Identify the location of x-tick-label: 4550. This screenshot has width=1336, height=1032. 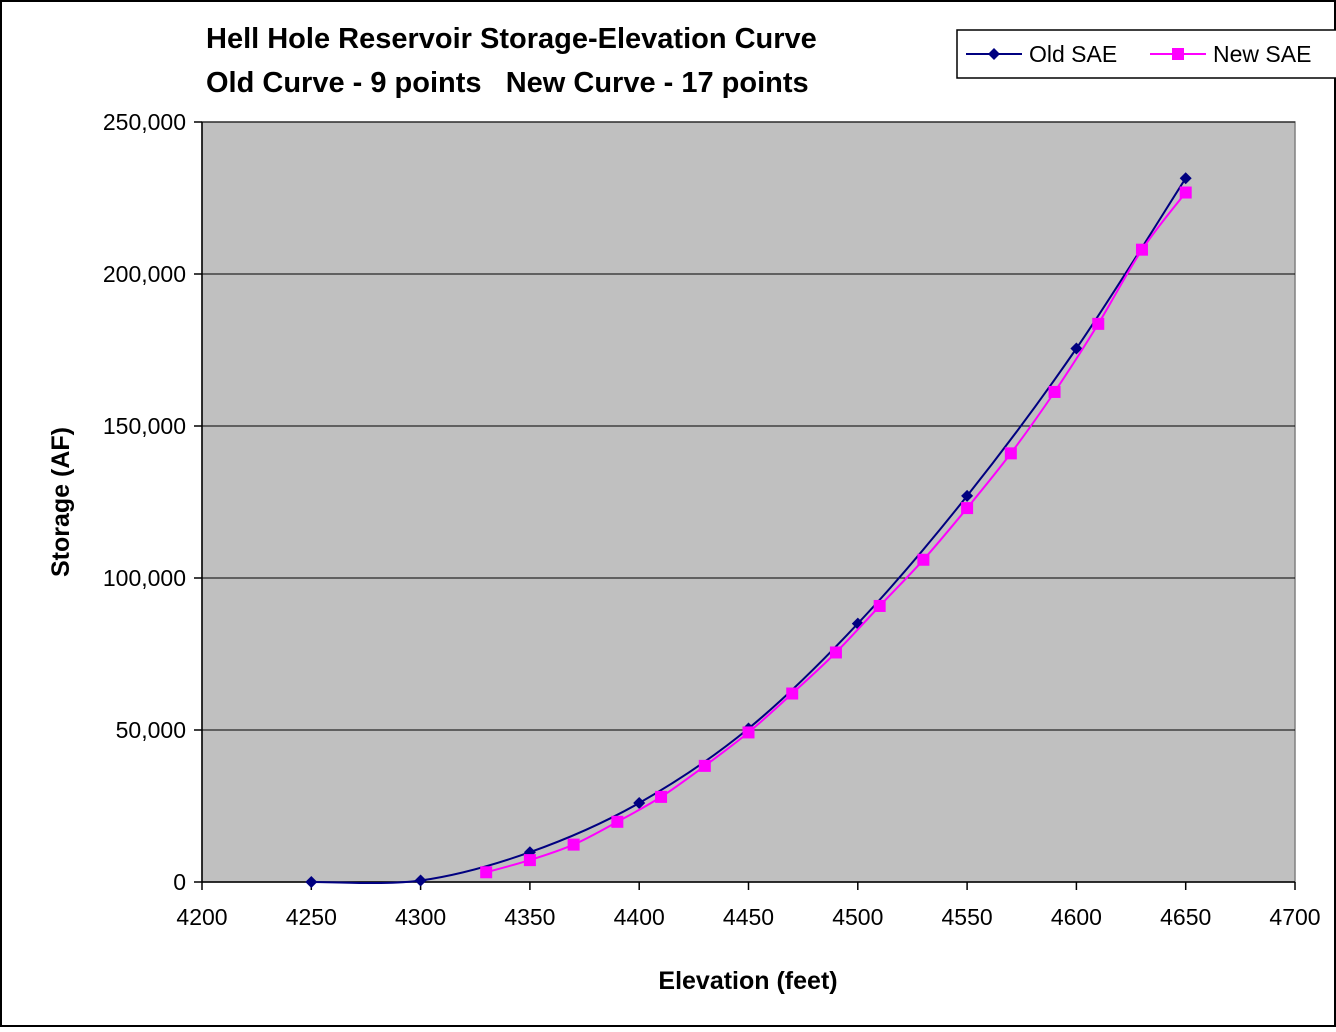
(967, 917).